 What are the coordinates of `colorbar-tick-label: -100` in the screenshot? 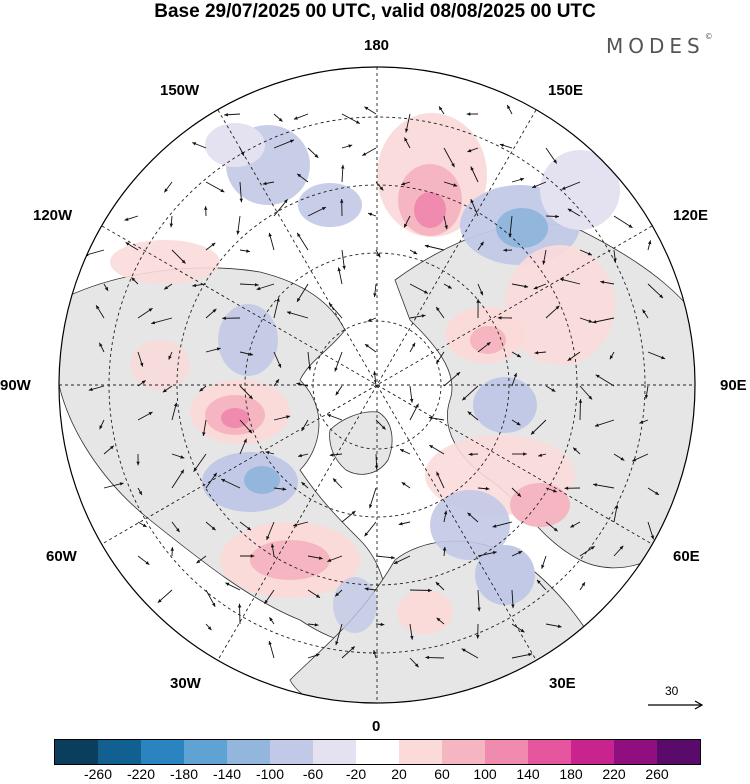 It's located at (270, 774).